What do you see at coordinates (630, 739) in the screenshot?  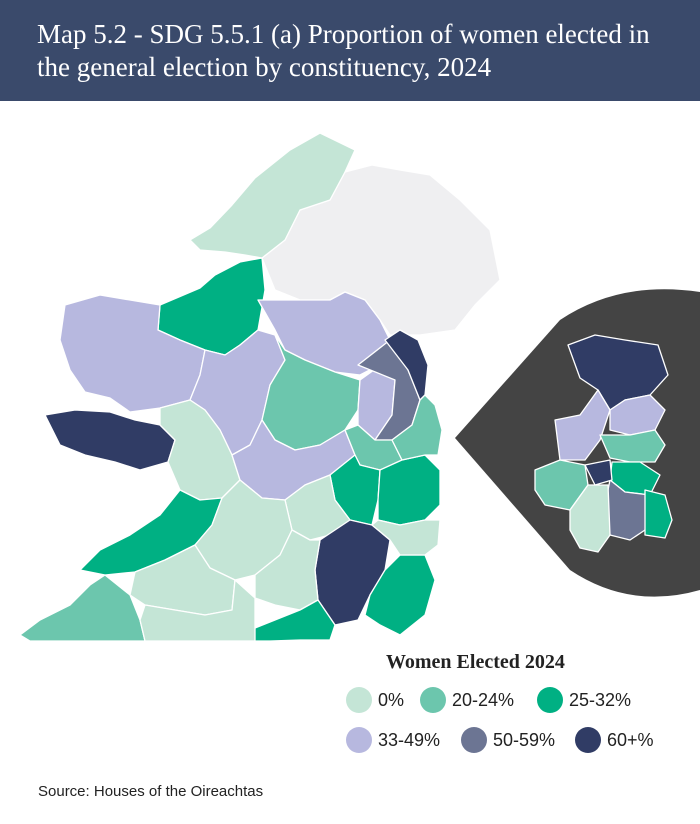 I see `legend-label-5: 60+%` at bounding box center [630, 739].